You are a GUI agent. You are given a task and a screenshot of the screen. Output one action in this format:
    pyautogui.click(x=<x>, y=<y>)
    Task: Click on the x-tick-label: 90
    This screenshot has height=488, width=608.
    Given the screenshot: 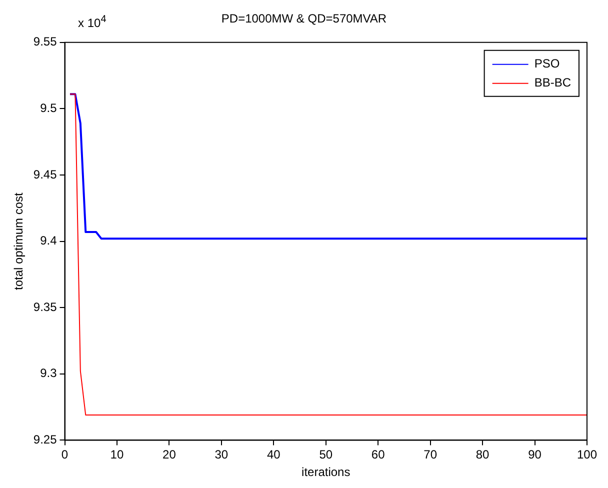 What is the action you would take?
    pyautogui.click(x=535, y=455)
    